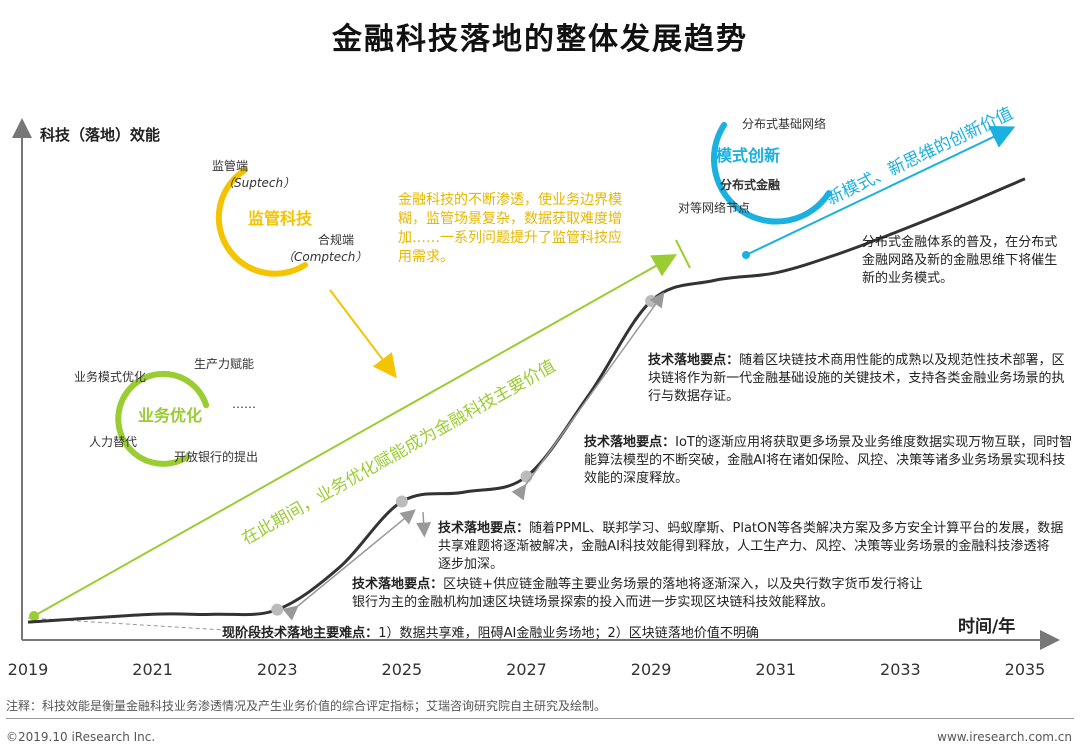 The height and width of the screenshot is (754, 1080). What do you see at coordinates (526, 476) in the screenshot?
I see `milestone-2027` at bounding box center [526, 476].